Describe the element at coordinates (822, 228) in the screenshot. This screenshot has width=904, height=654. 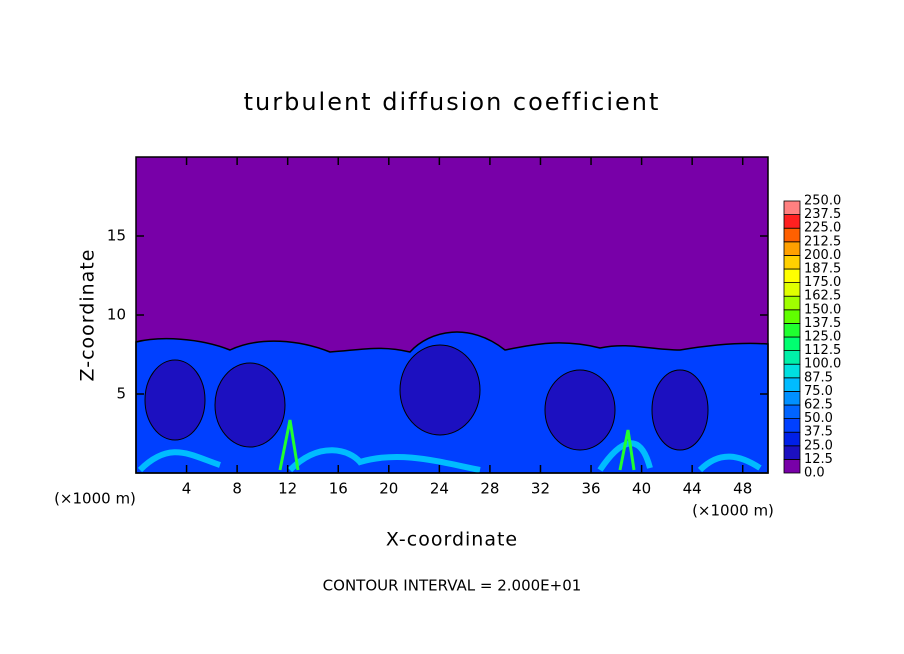
I see `colorbar-label: 225.0` at that location.